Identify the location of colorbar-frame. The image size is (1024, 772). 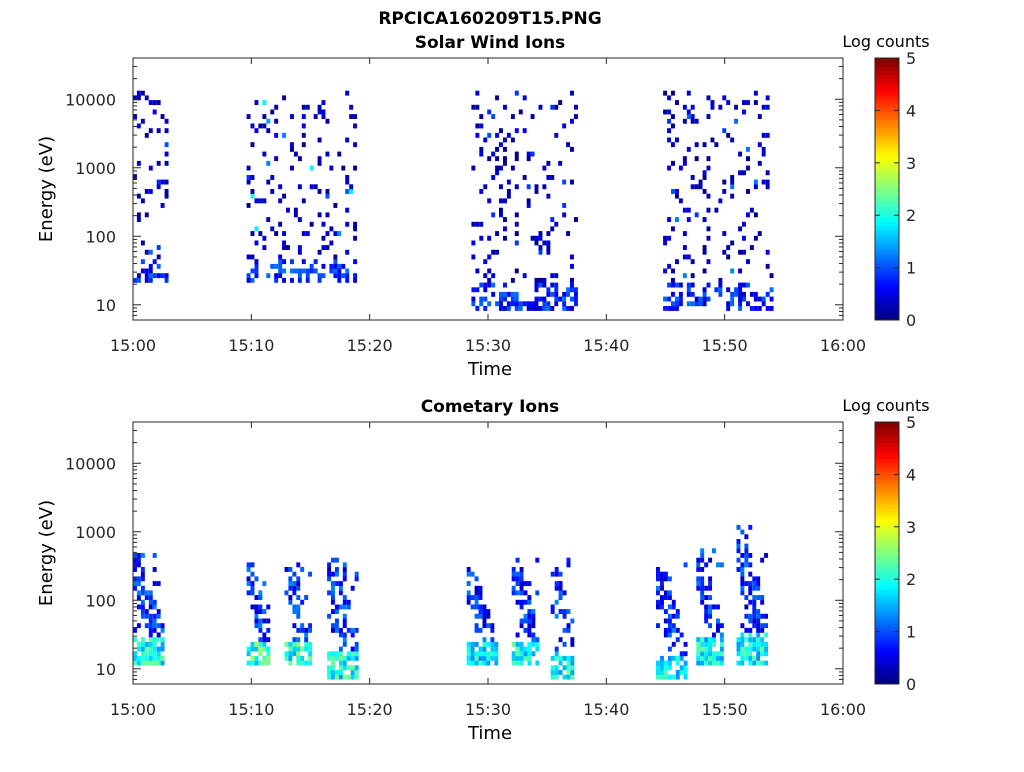
(887, 553).